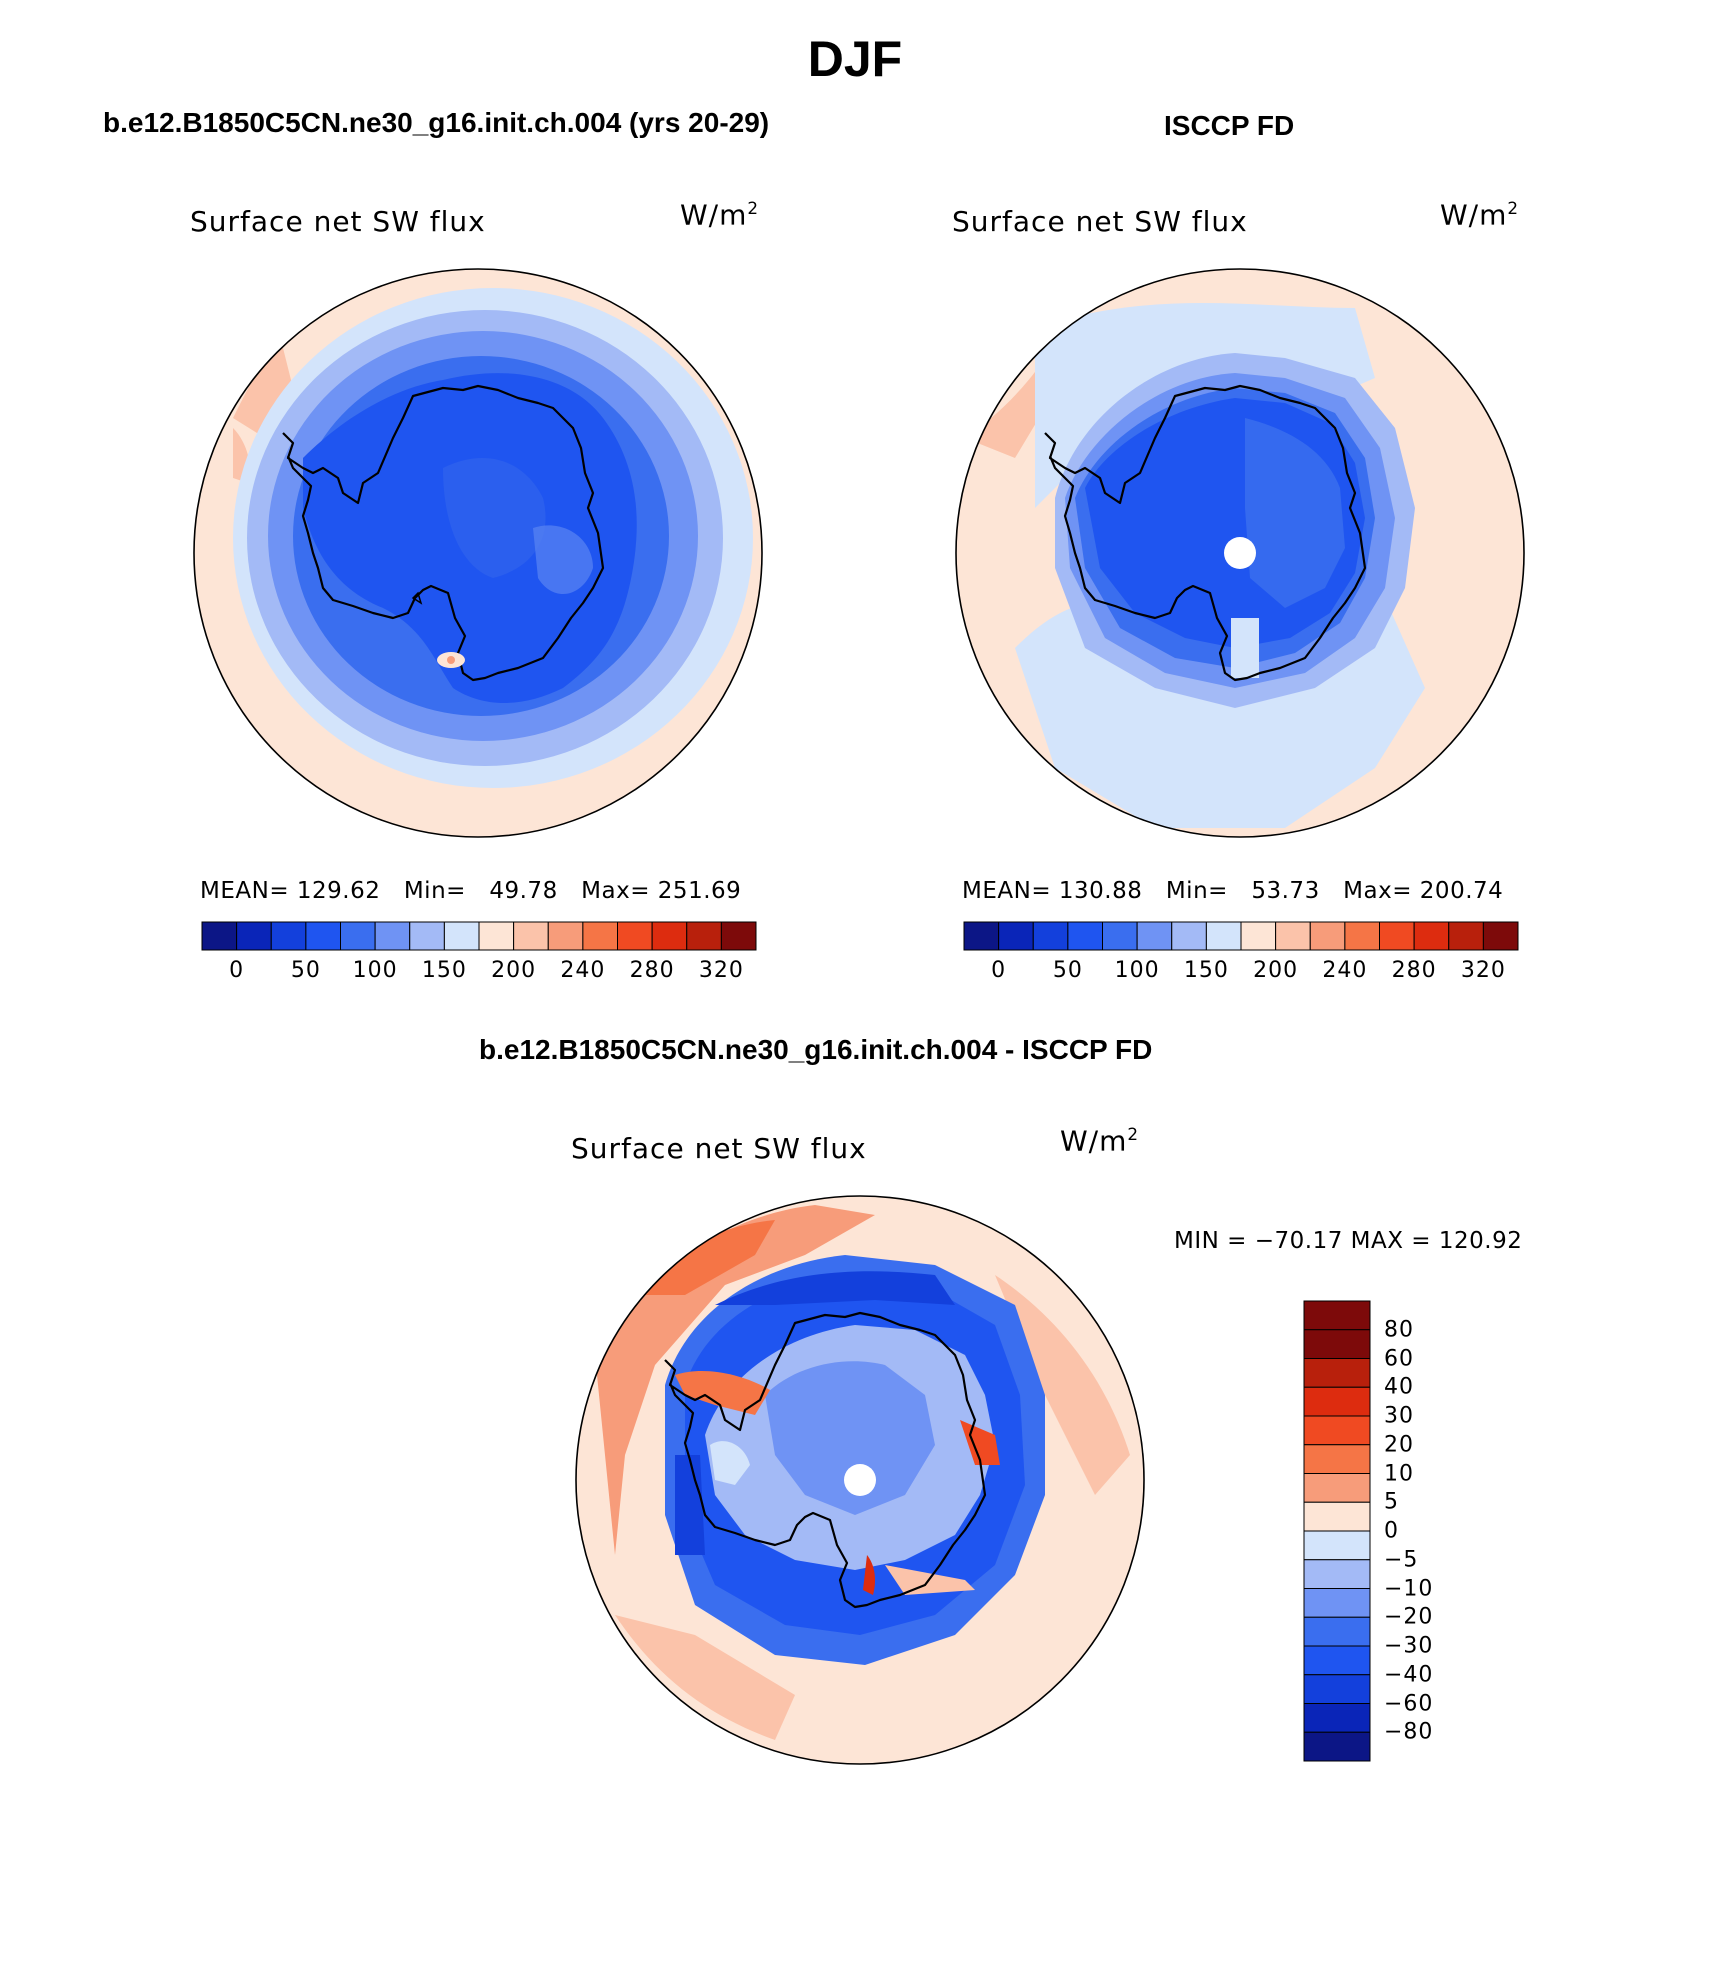 The height and width of the screenshot is (1972, 1710). What do you see at coordinates (1399, 1330) in the screenshot?
I see `panel3-colorbar-tick-label: 80` at bounding box center [1399, 1330].